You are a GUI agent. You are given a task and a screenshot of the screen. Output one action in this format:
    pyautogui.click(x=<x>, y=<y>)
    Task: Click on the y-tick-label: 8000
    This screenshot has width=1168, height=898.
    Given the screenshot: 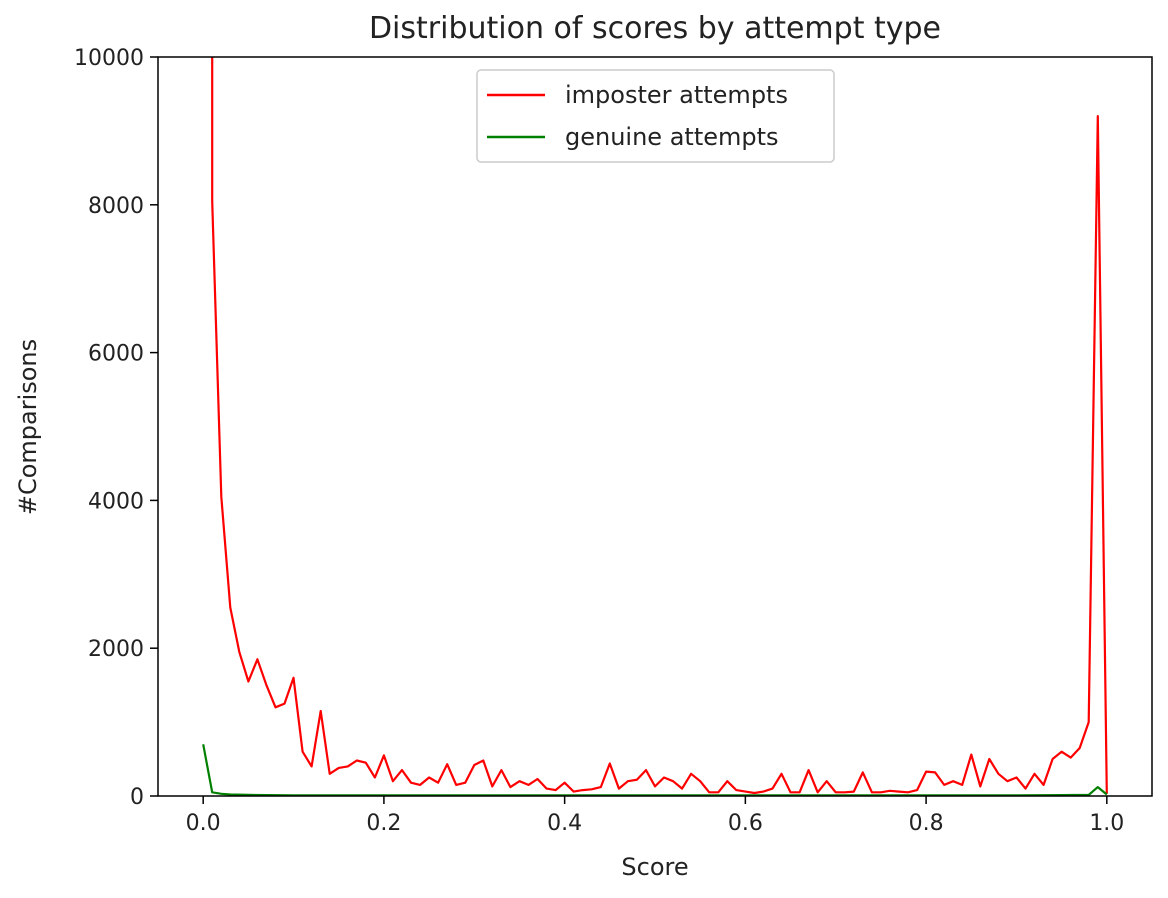 What is the action you would take?
    pyautogui.click(x=116, y=206)
    